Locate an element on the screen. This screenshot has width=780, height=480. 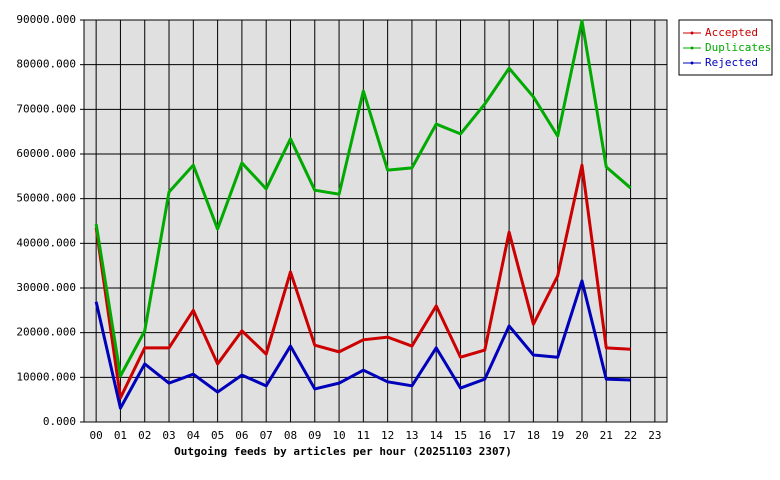
x-tick-label: 15 is located at coordinates (460, 435).